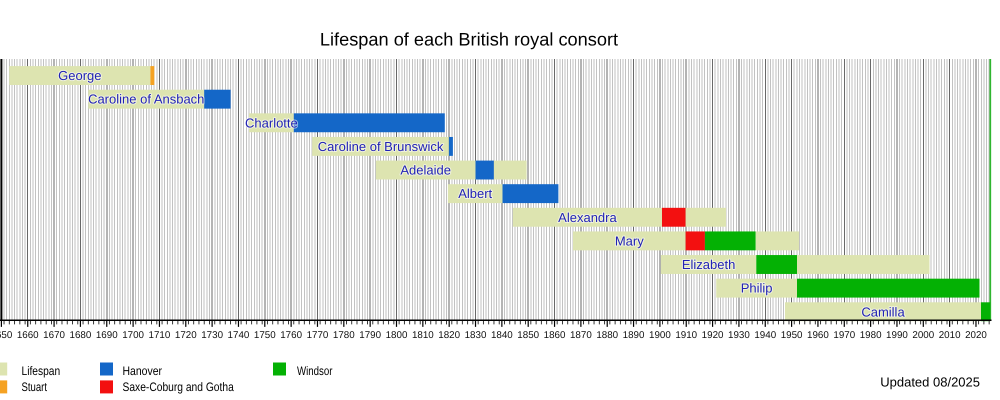 The width and height of the screenshot is (1000, 400). What do you see at coordinates (212, 335) in the screenshot?
I see `svg-text: 1730` at bounding box center [212, 335].